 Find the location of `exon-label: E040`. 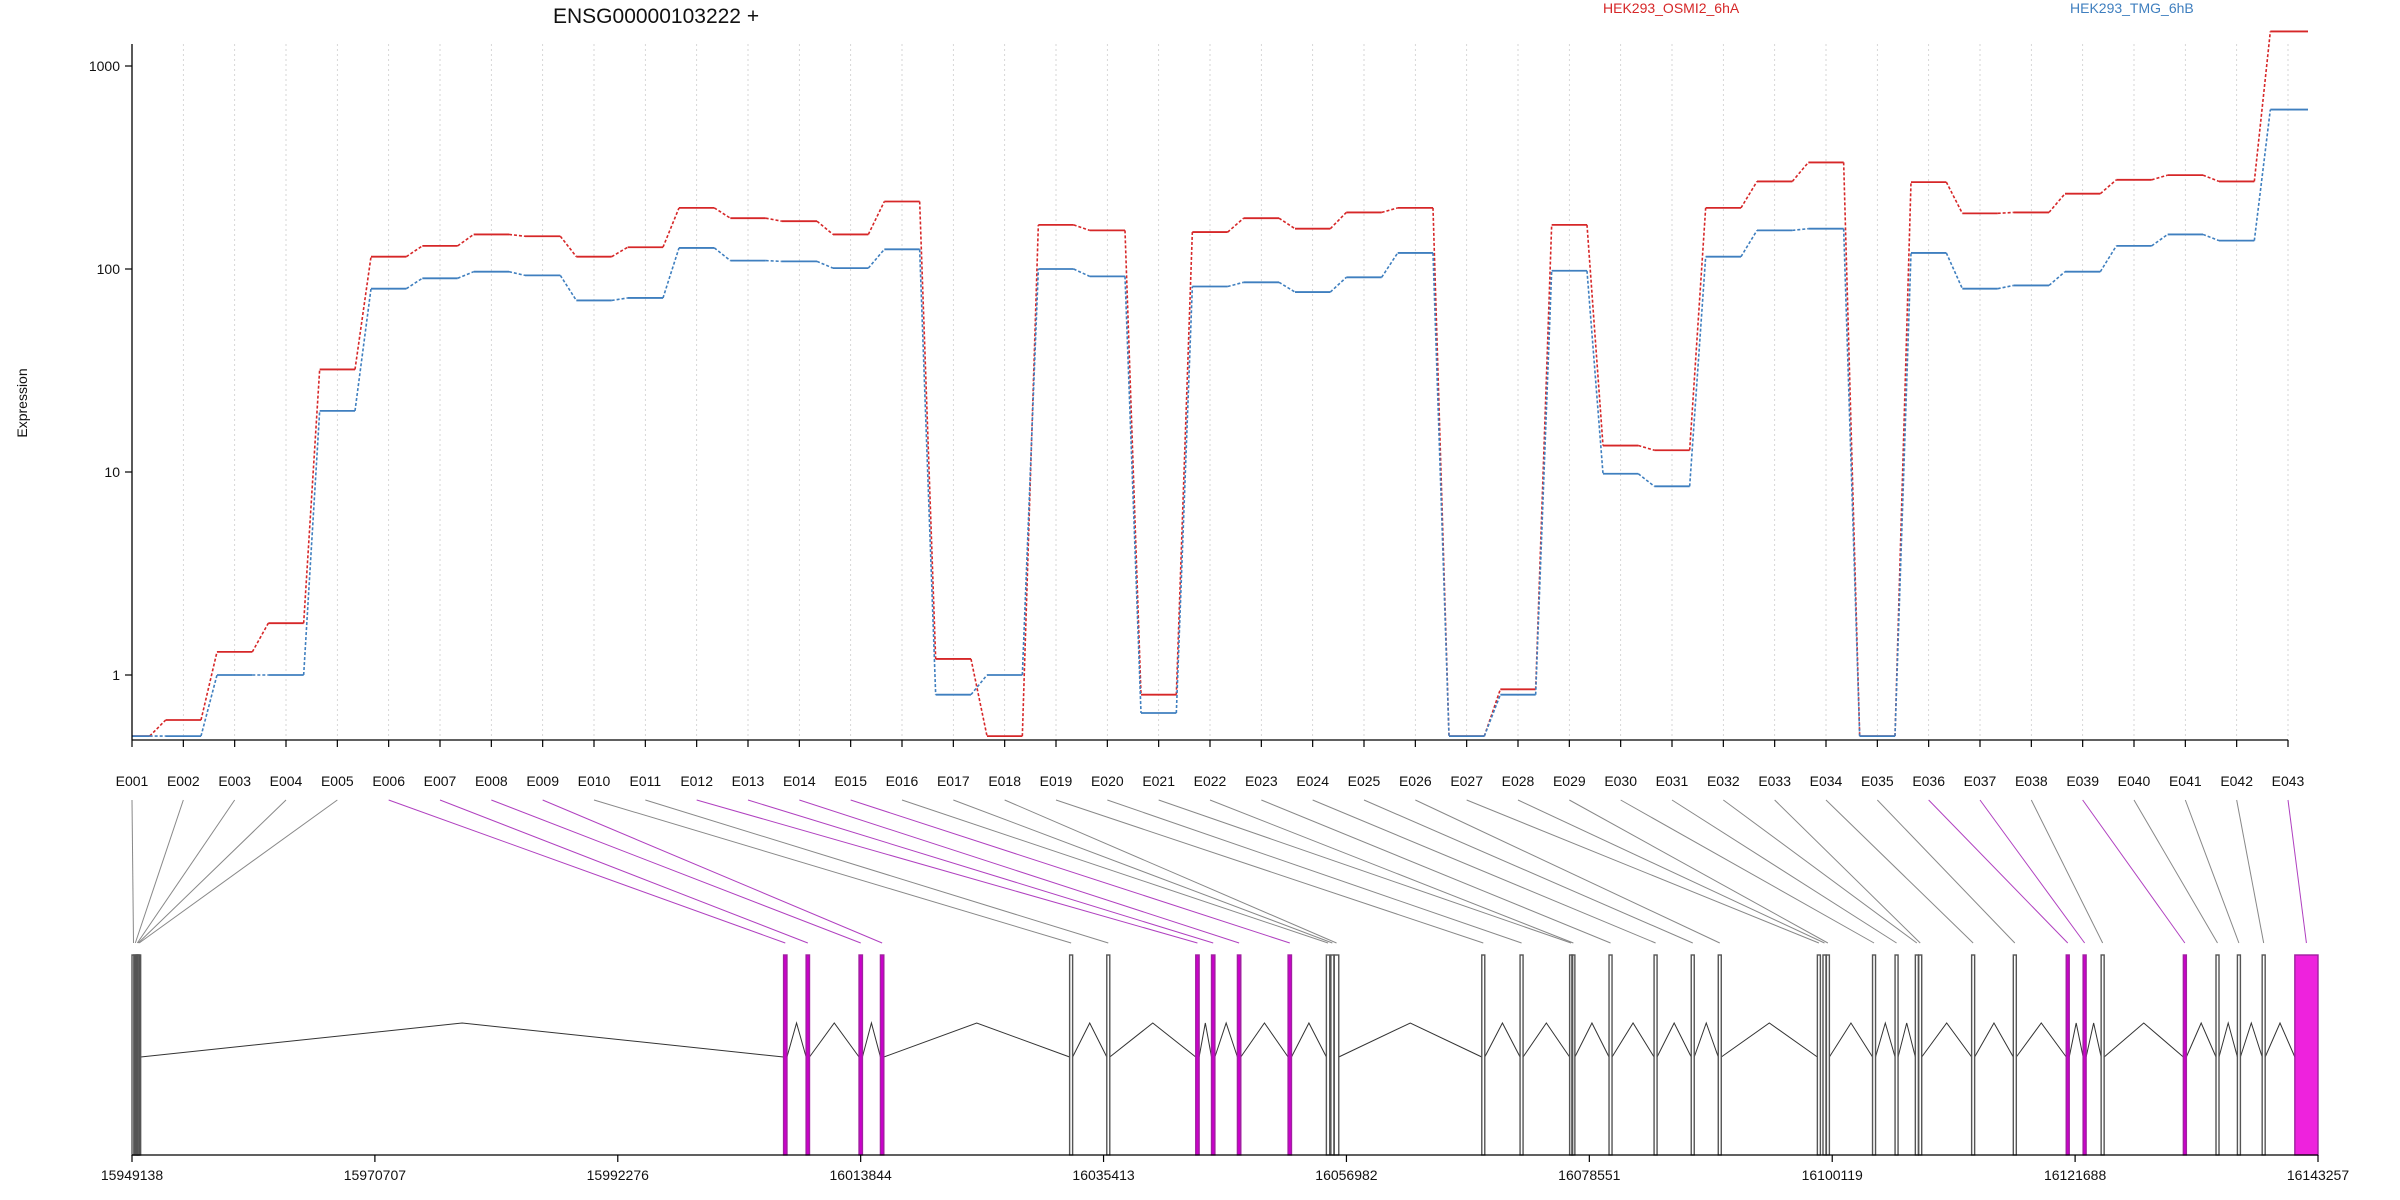

exon-label: E040 is located at coordinates (2134, 781).